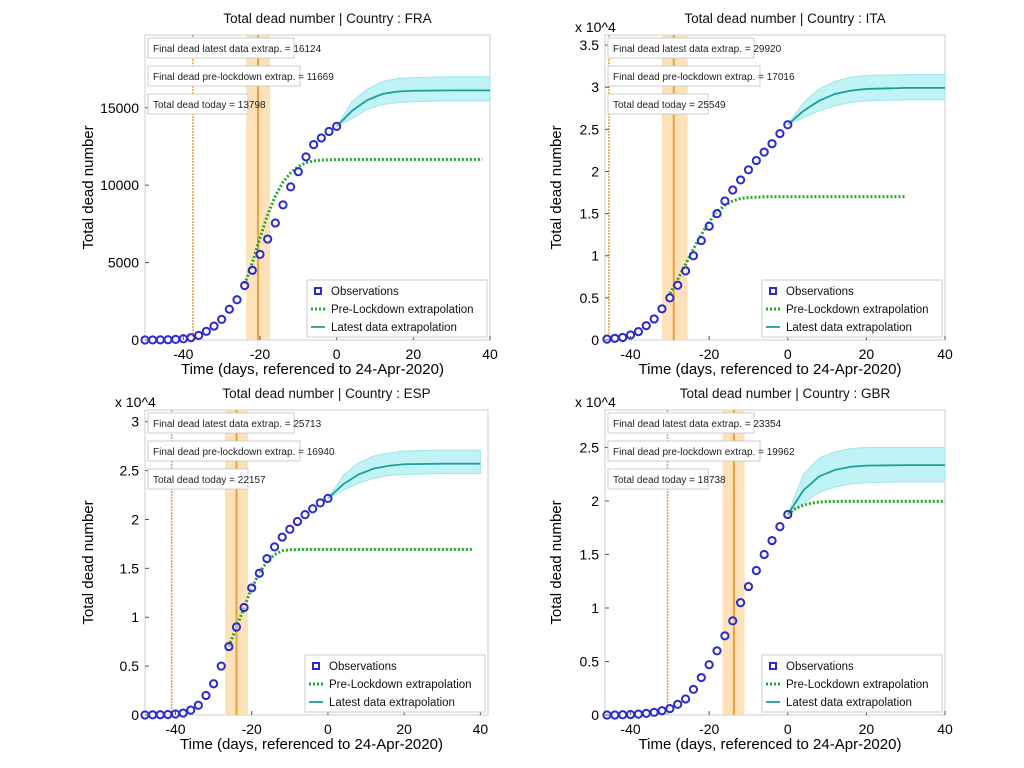 This screenshot has width=1024, height=768. I want to click on info-box-text: Total dead today = 25549, so click(669, 105).